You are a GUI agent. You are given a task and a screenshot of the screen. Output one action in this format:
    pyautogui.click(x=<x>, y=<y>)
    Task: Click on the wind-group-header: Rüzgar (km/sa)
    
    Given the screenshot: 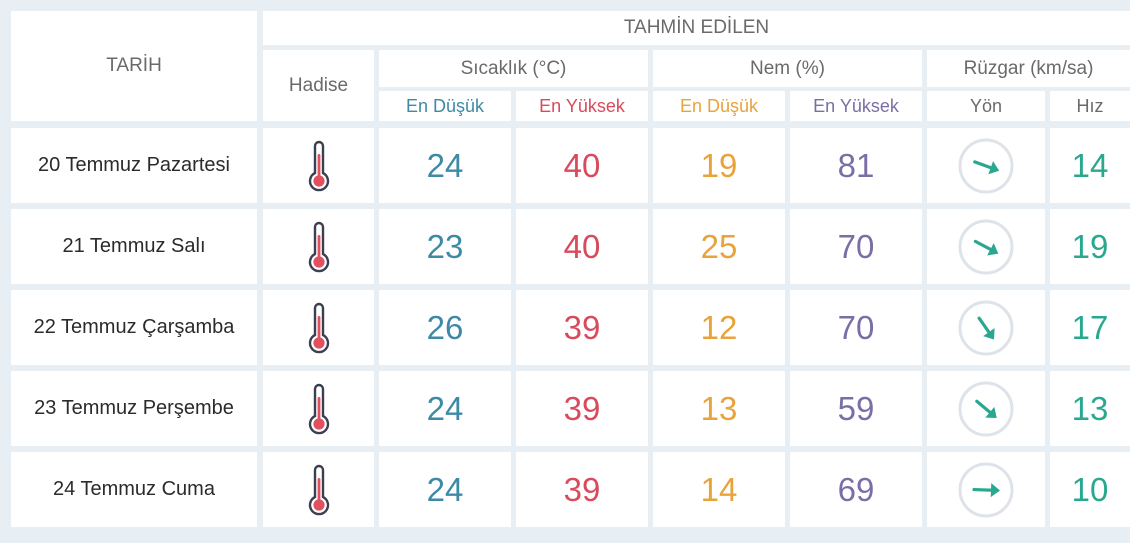 What is the action you would take?
    pyautogui.click(x=1028, y=68)
    